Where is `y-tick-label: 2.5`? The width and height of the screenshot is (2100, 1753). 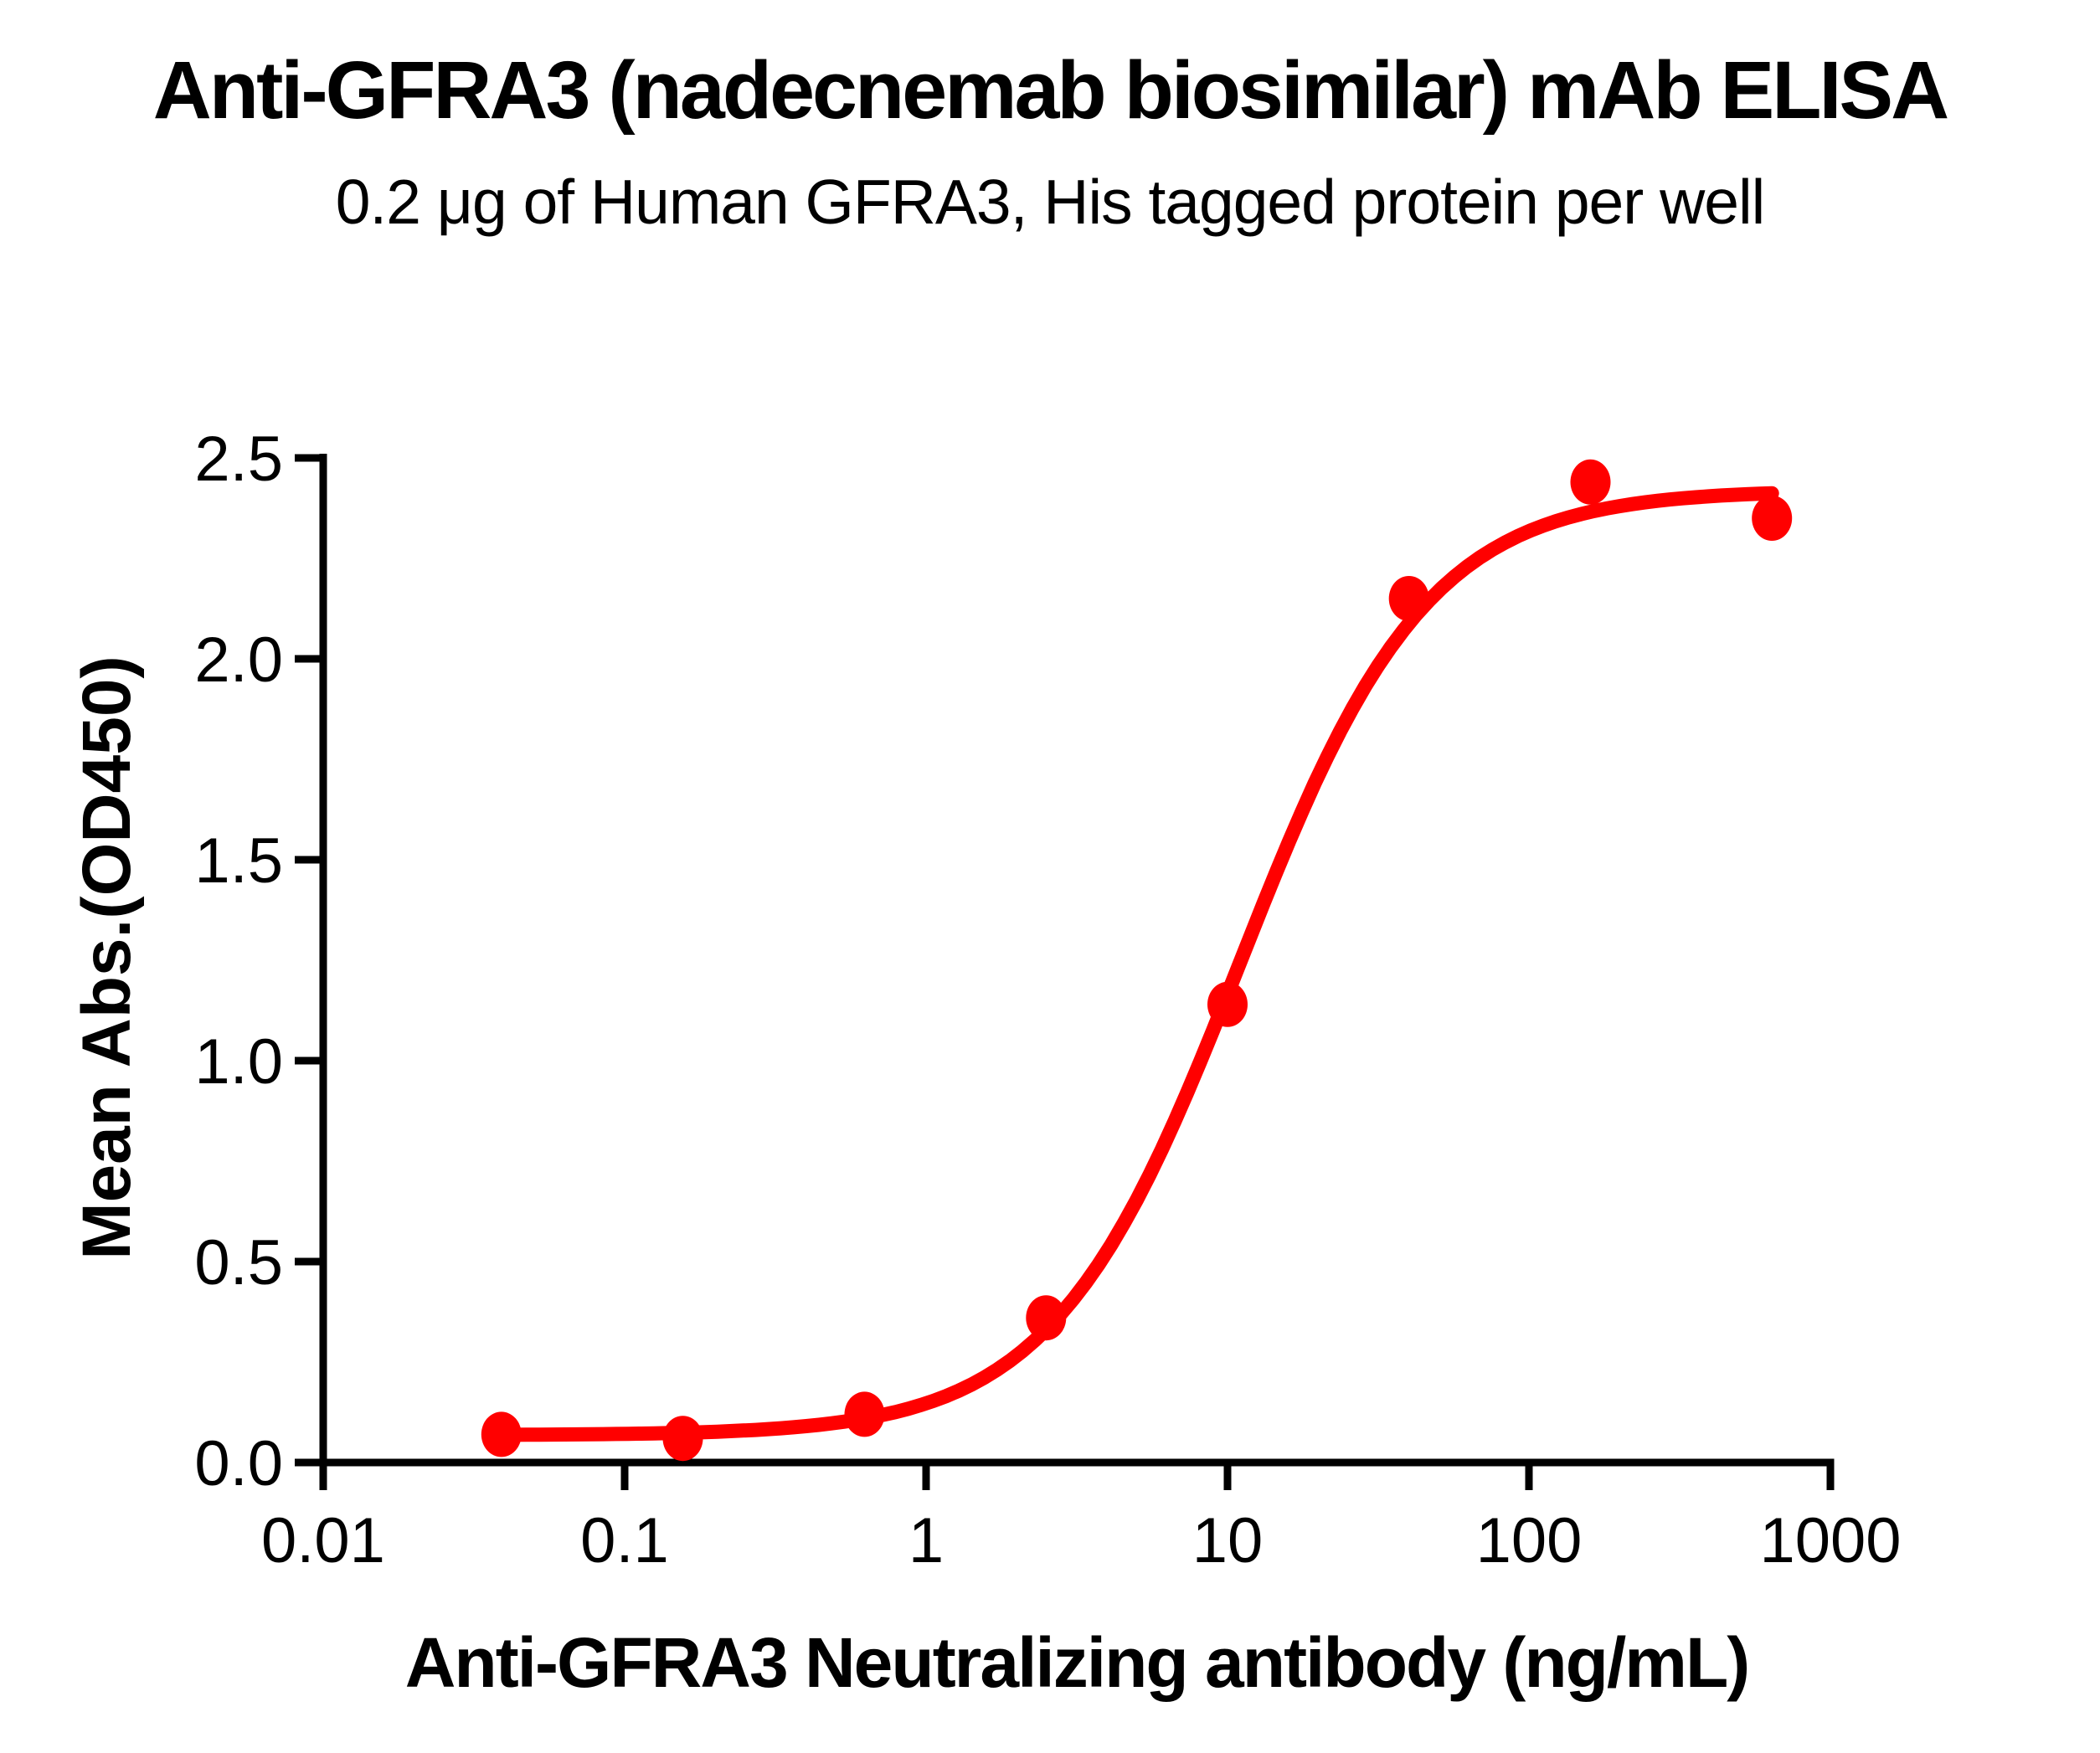
y-tick-label: 2.5 is located at coordinates (239, 459).